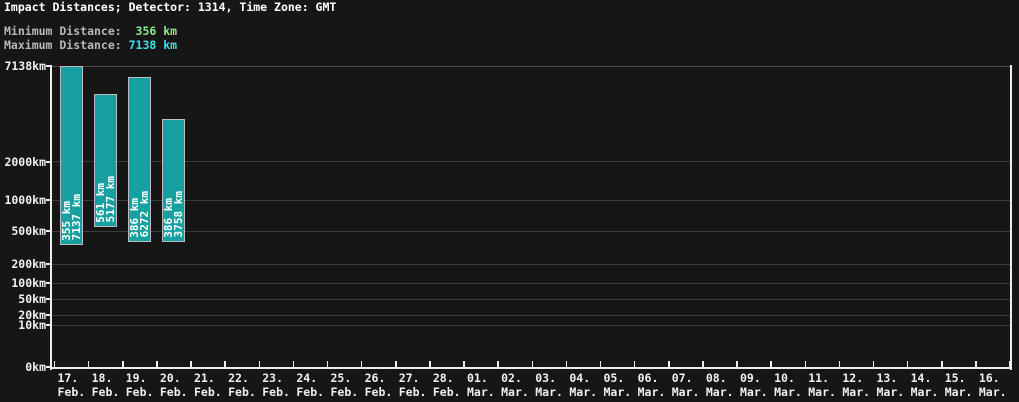  Describe the element at coordinates (63, 45) in the screenshot. I see `maximum-distance-label: Maximum Distance:` at that location.